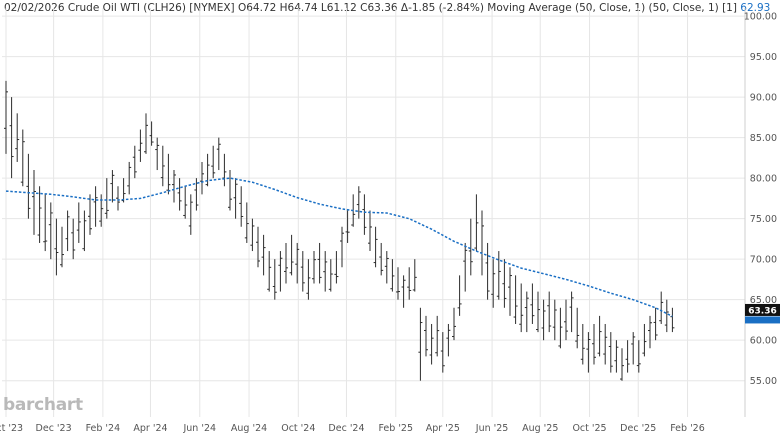 Image resolution: width=781 pixels, height=434 pixels. I want to click on barchart-logo: barchart, so click(43, 405).